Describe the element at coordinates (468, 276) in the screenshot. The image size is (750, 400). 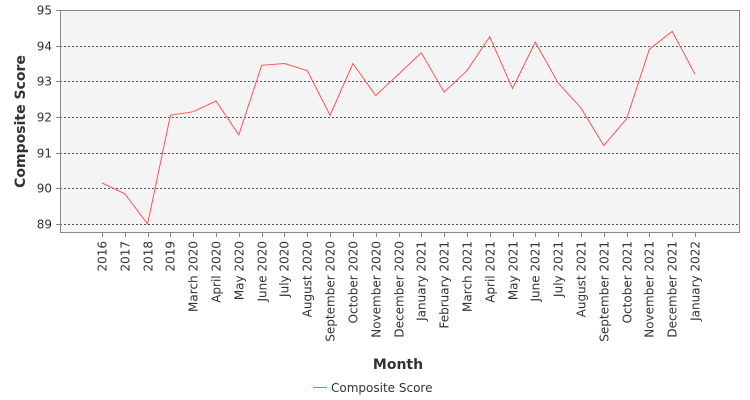
I see `x-tick-label: March 2021` at that location.